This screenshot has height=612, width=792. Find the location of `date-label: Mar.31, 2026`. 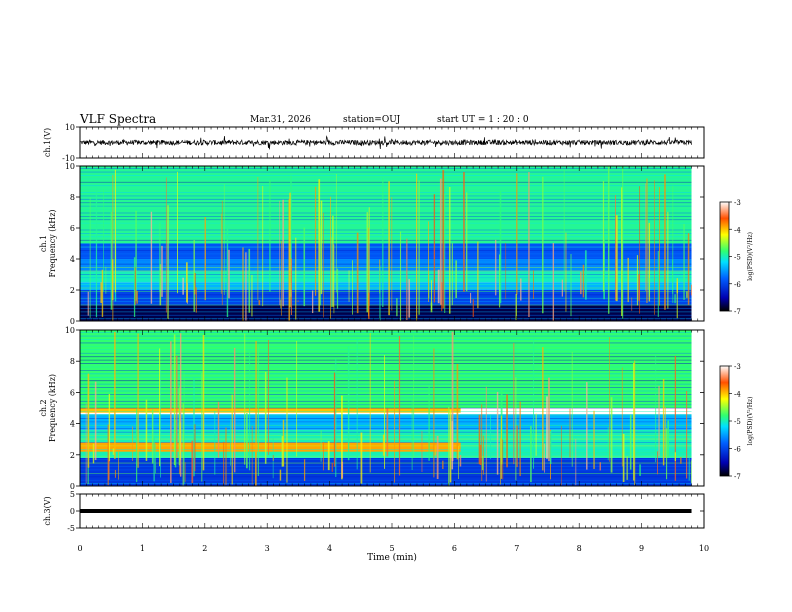

date-label: Mar.31, 2026 is located at coordinates (280, 120).